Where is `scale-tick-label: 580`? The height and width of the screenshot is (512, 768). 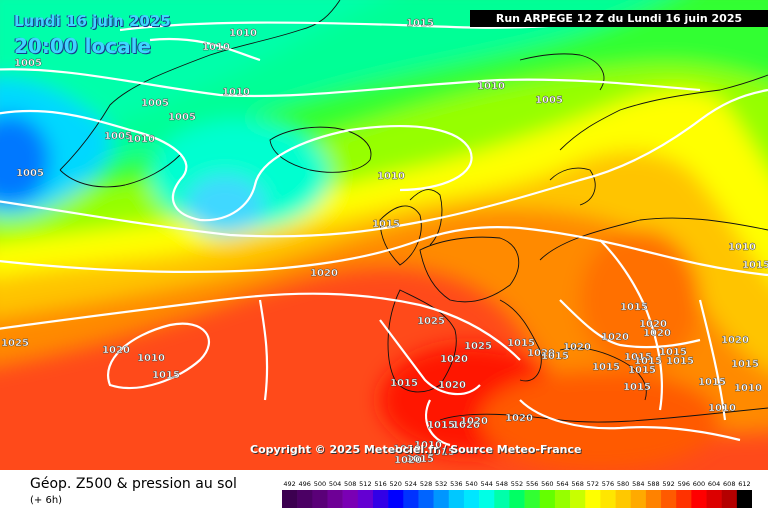 scale-tick-label: 580 is located at coordinates (623, 484).